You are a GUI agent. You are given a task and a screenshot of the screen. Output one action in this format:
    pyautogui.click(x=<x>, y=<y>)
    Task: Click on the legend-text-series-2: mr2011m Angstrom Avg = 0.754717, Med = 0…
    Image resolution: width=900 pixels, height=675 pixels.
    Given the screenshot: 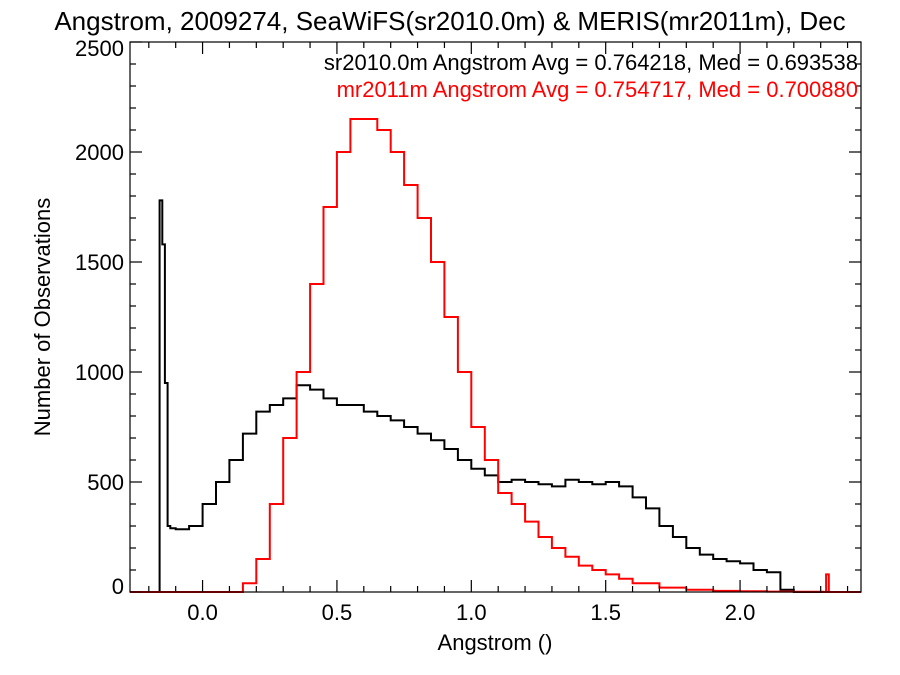 What is the action you would take?
    pyautogui.click(x=597, y=89)
    